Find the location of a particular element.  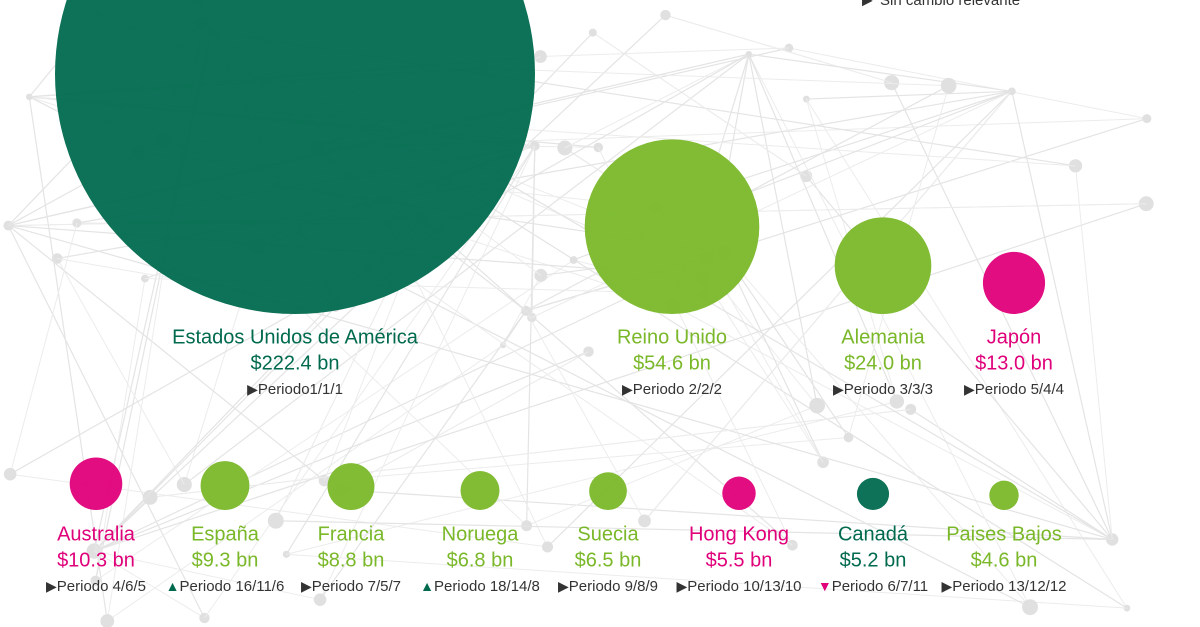

country-name: Suecia is located at coordinates (608, 534).